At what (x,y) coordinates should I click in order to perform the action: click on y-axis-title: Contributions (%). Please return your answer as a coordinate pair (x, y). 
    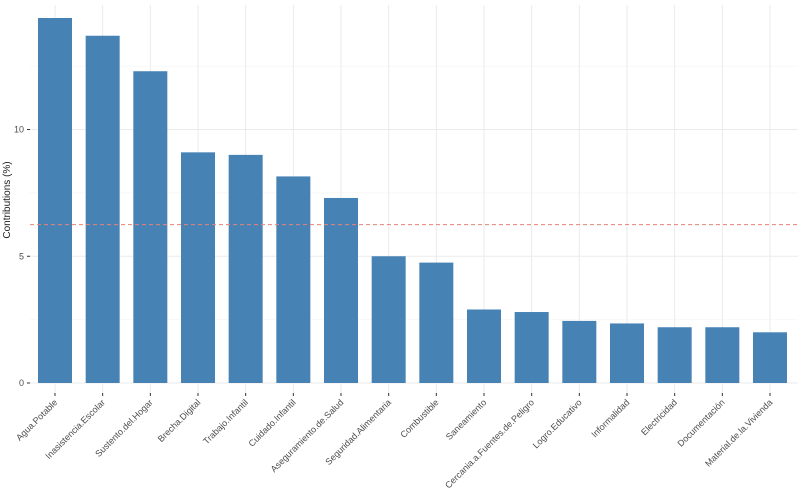
    Looking at the image, I should click on (7, 199).